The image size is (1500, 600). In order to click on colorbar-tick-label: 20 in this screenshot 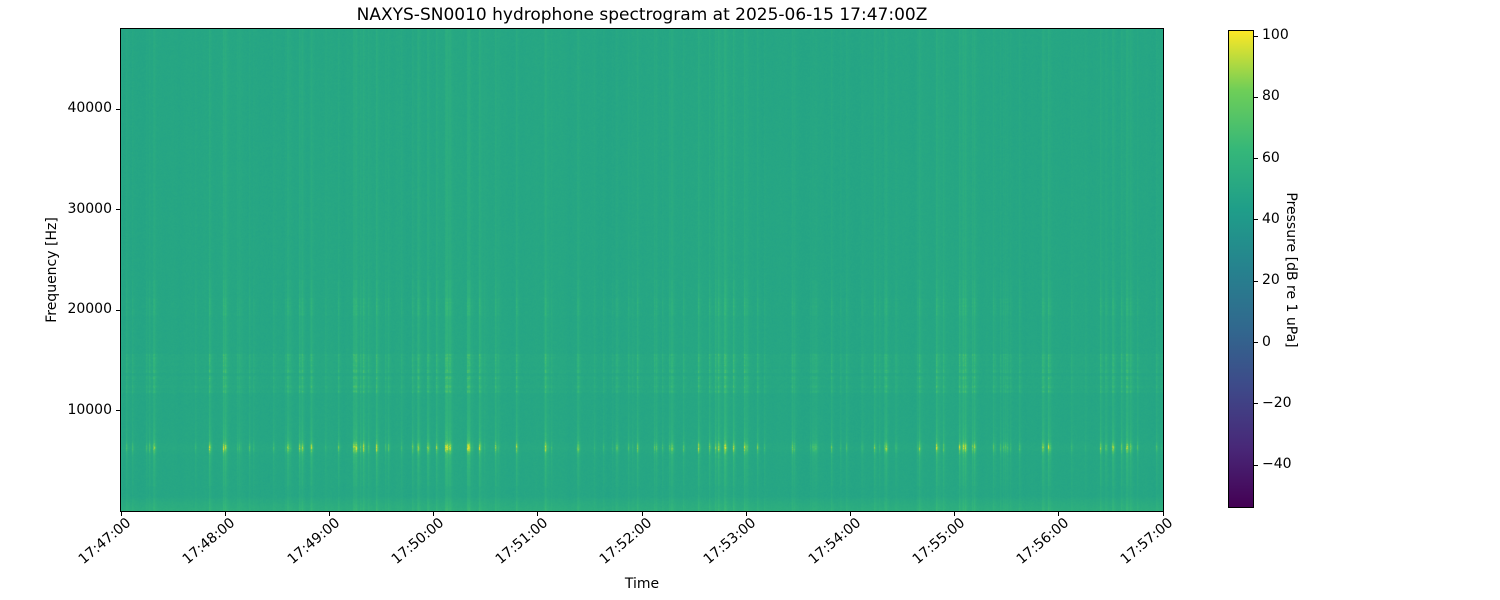, I will do `click(1271, 280)`.